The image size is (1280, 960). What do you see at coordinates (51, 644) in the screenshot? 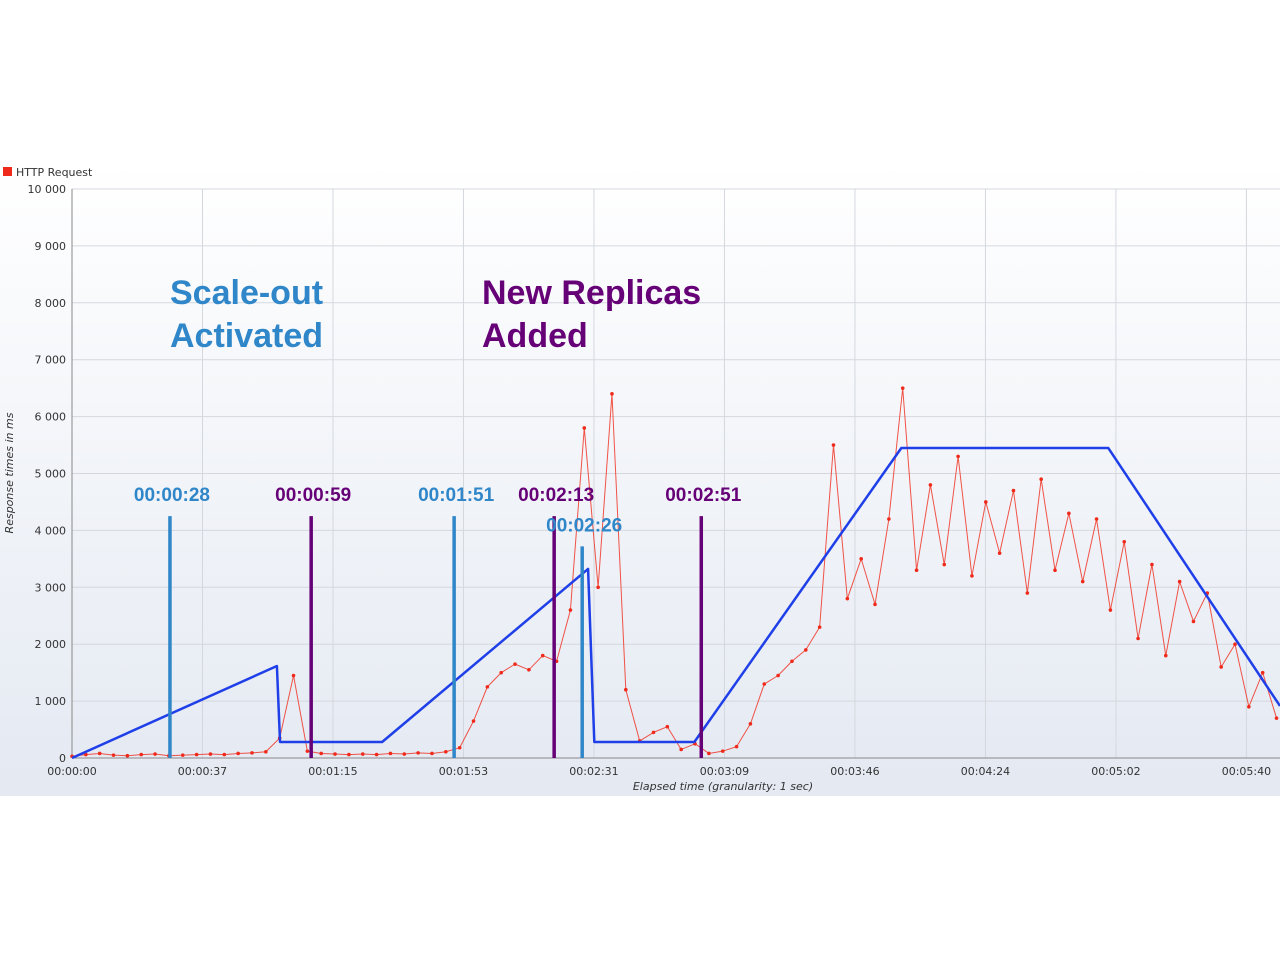
I see `y-tick-label: 2 000` at bounding box center [51, 644].